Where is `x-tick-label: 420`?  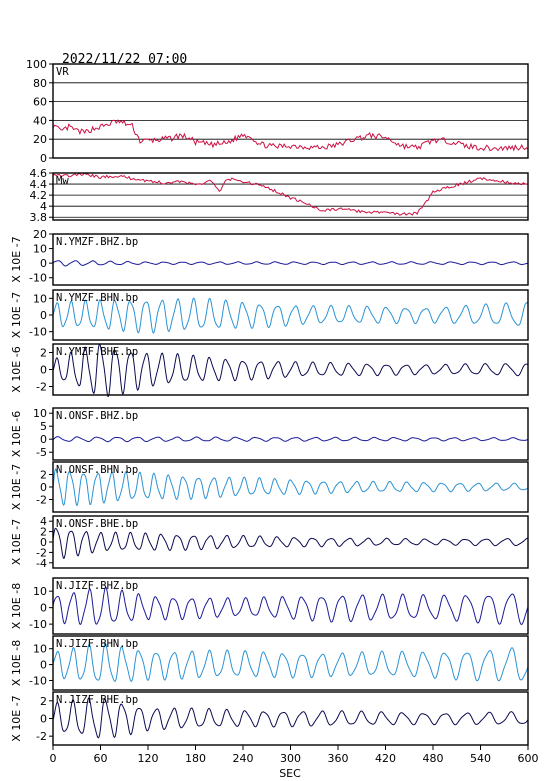 x-tick-label: 420 is located at coordinates (385, 758).